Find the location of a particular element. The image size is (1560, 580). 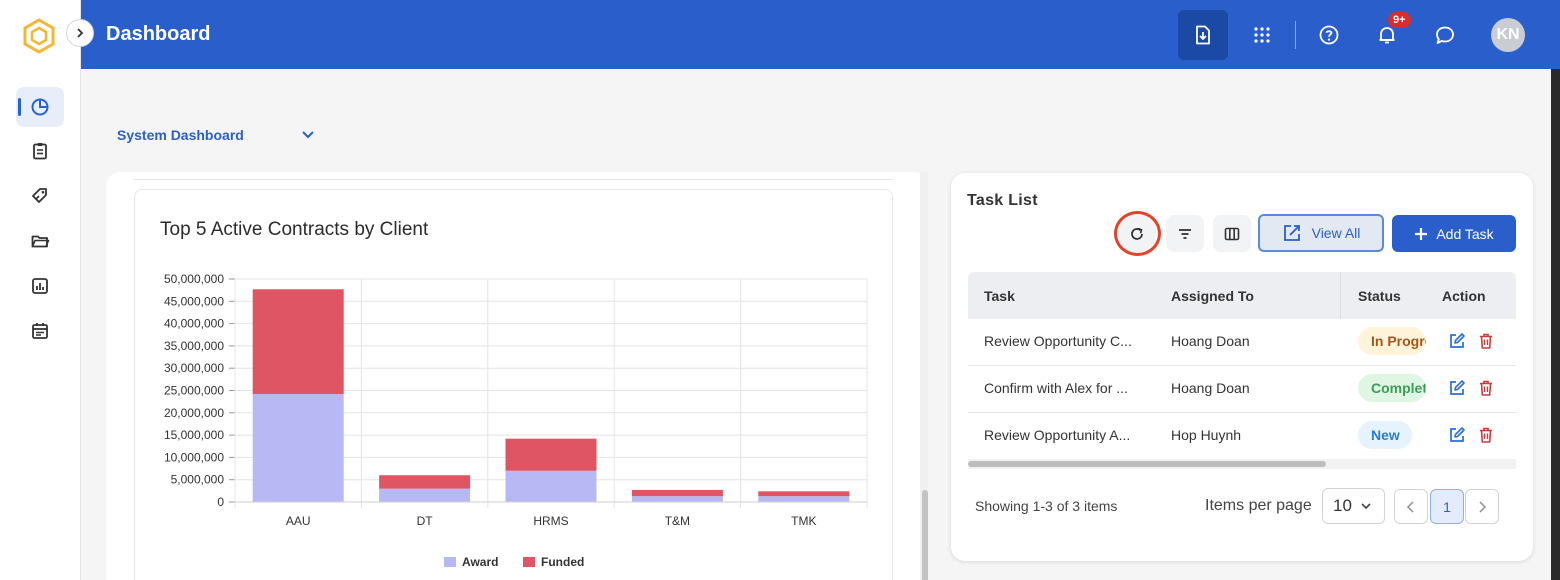

sidebar is located at coordinates (40, 290).